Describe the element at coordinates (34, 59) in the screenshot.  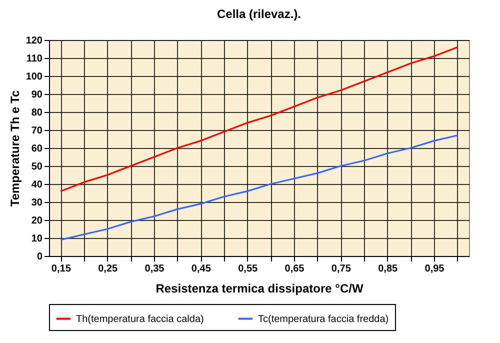
I see `y-tick-label: 110` at that location.